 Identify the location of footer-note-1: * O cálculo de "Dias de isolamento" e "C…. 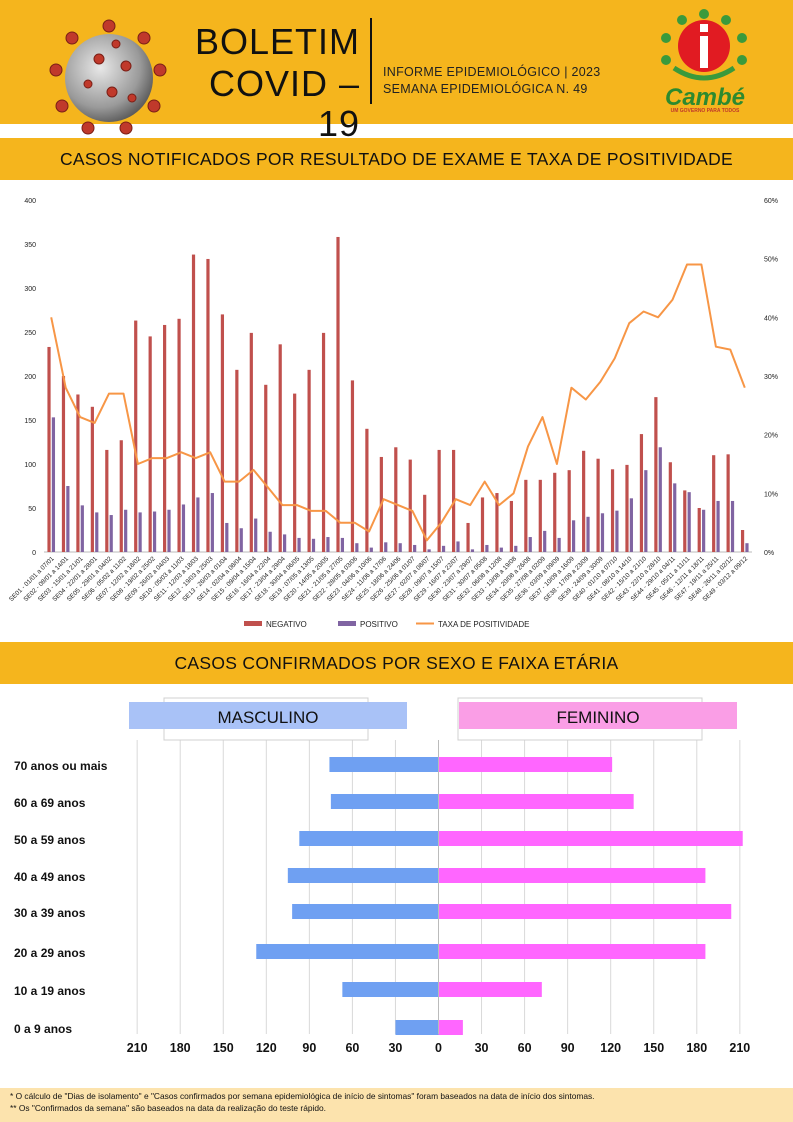
(302, 1096).